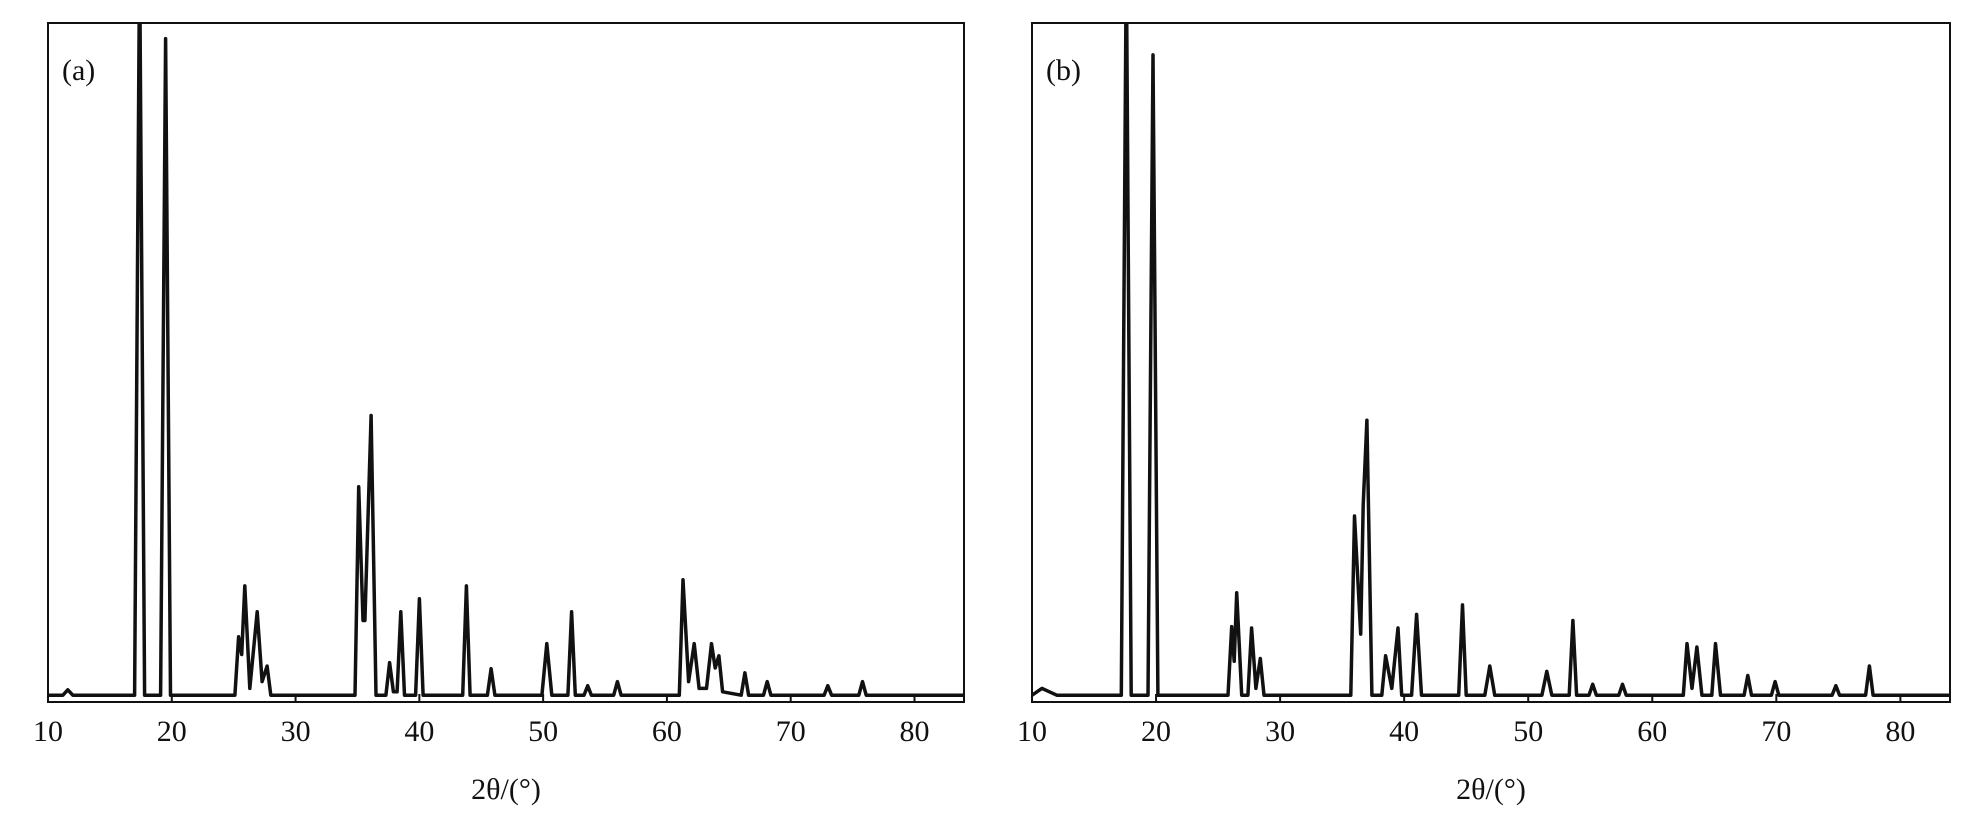  What do you see at coordinates (1063, 70) in the screenshot?
I see `panel-label: (b)` at bounding box center [1063, 70].